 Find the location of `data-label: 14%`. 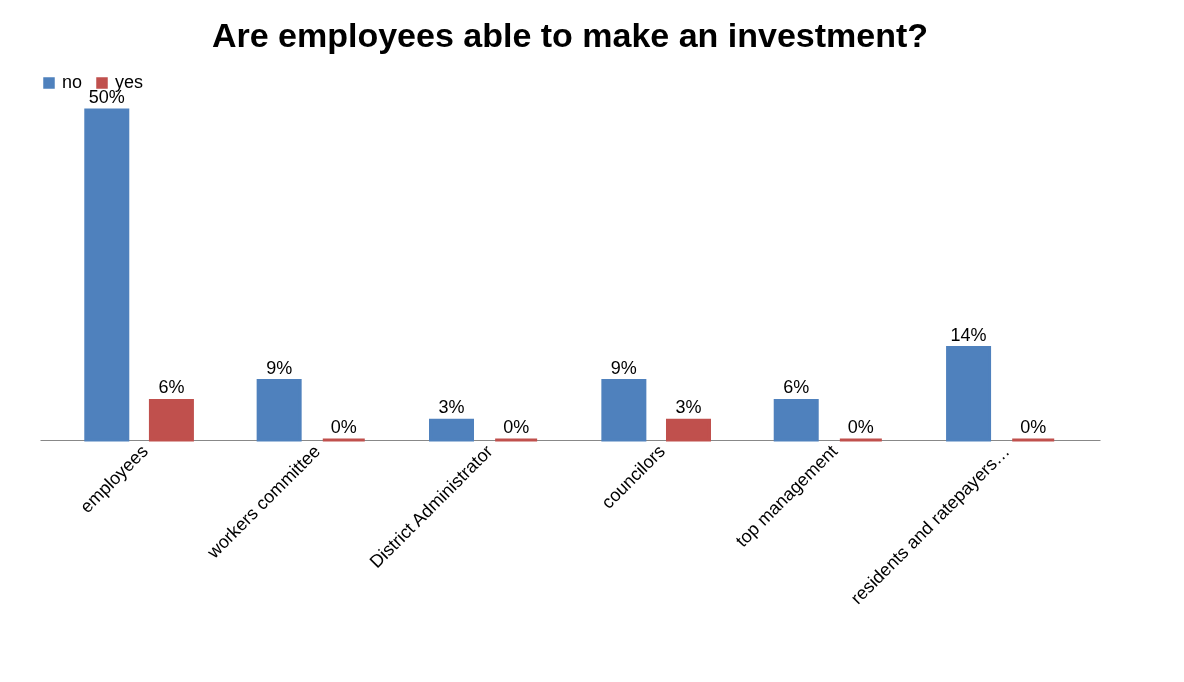

data-label: 14% is located at coordinates (968, 334).